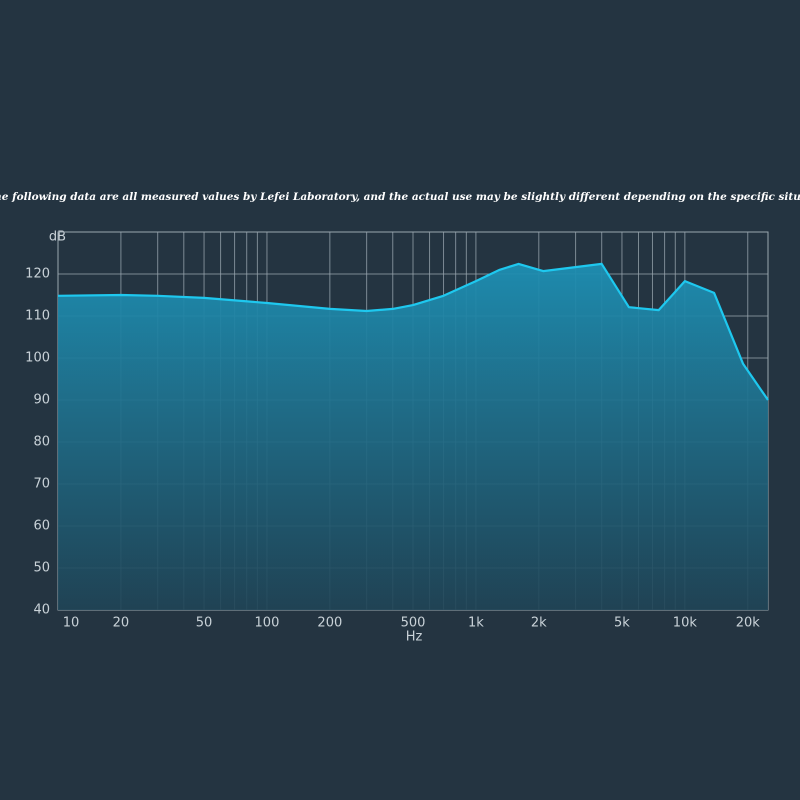 The height and width of the screenshot is (800, 800). What do you see at coordinates (41, 610) in the screenshot?
I see `y-tick-label: 40` at bounding box center [41, 610].